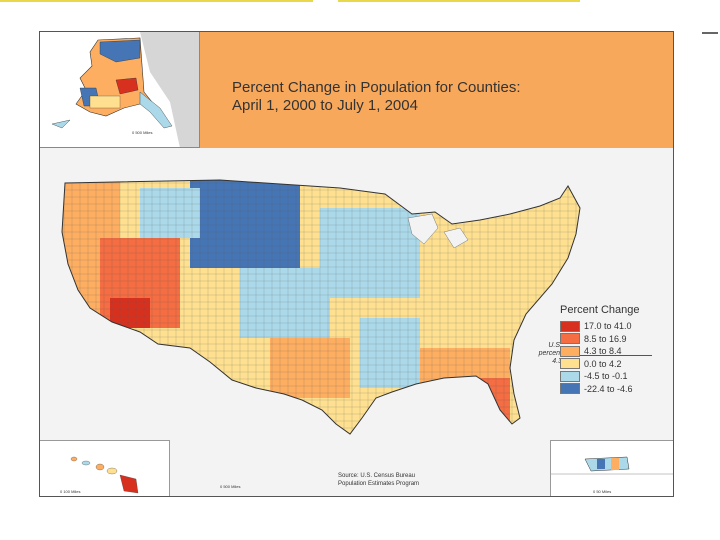  Describe the element at coordinates (142, 132) in the screenshot. I see `alaska-scale-label: 0 500 Miles` at that location.